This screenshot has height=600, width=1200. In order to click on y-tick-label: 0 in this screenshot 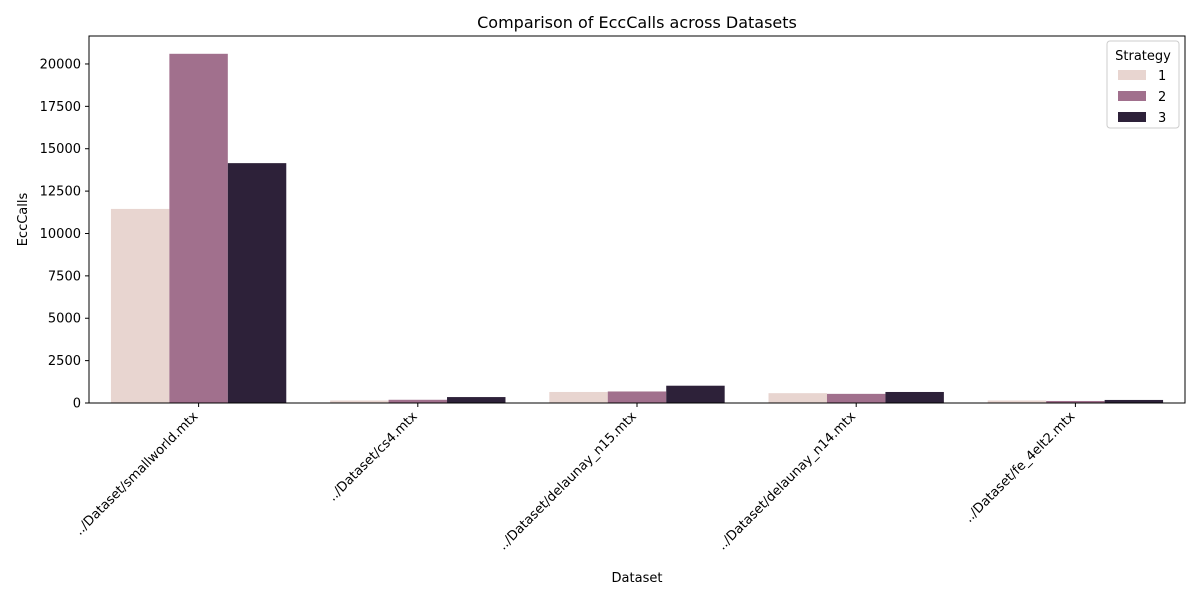, I will do `click(77, 404)`.